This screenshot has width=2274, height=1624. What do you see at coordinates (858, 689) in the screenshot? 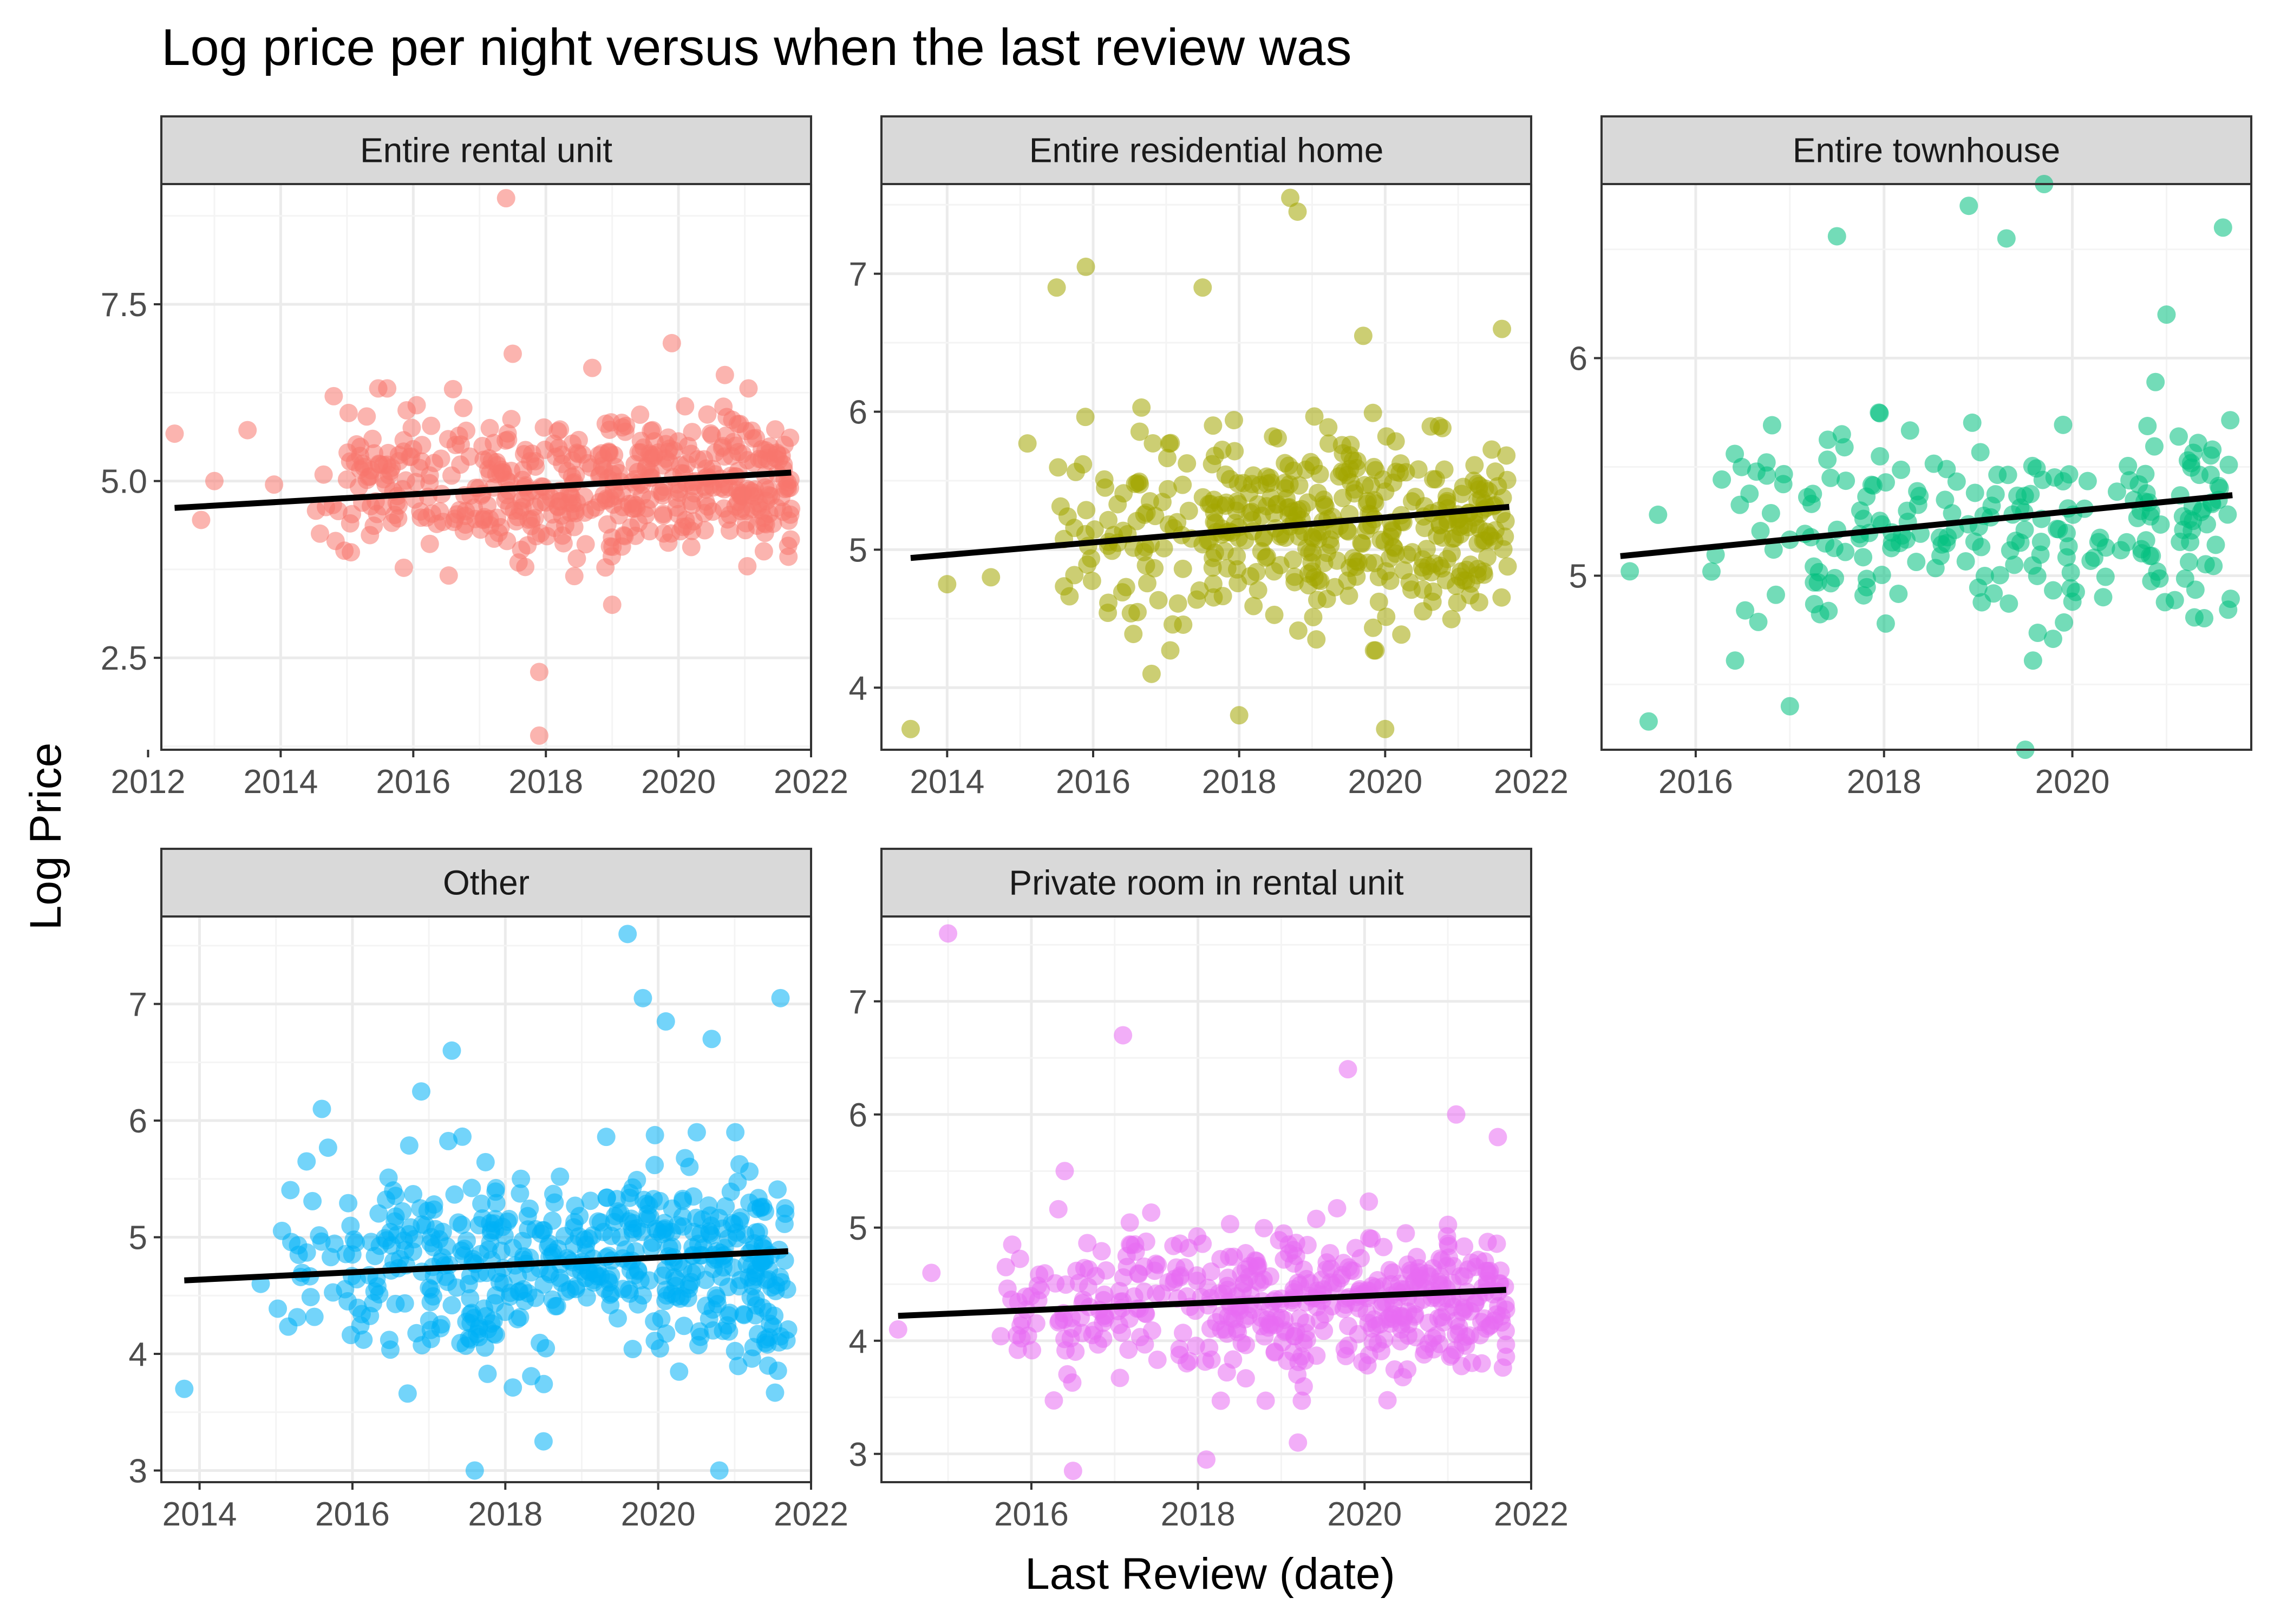
I see `y-tick-label: 4` at bounding box center [858, 689].